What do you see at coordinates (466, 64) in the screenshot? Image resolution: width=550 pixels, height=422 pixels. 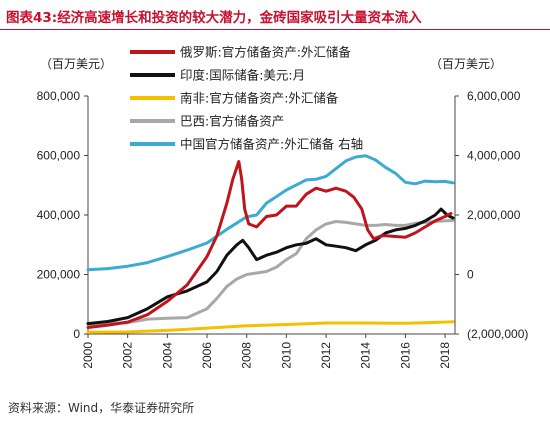 I see `right-axis-unit: （百万美元）` at bounding box center [466, 64].